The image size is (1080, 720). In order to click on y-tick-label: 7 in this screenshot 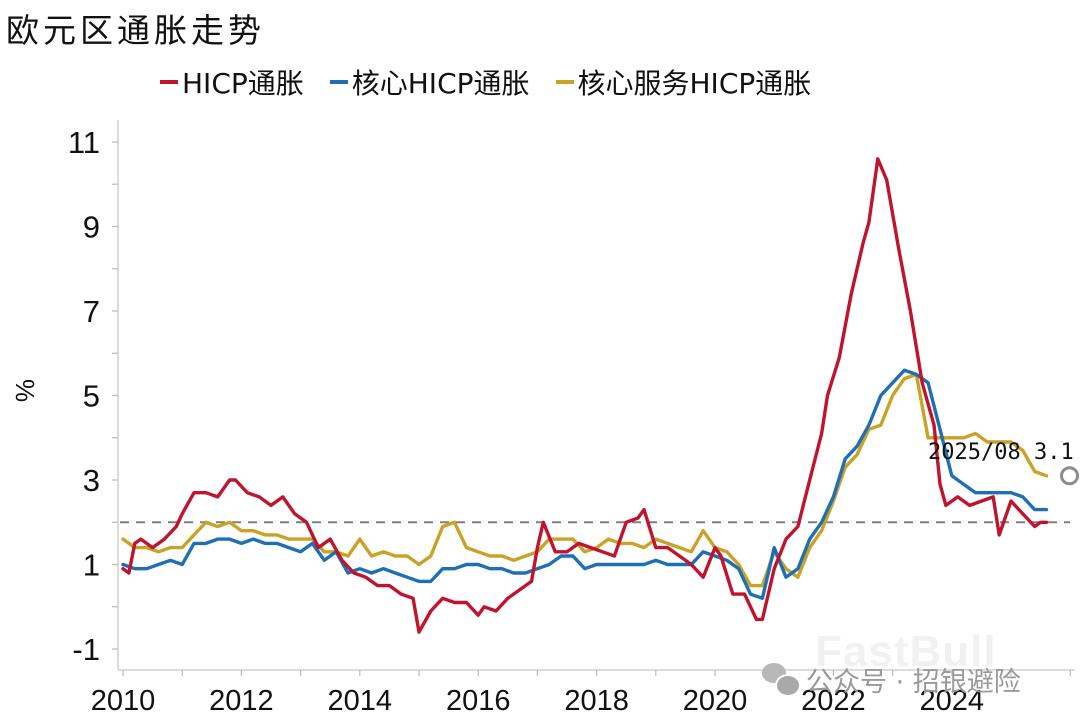, I will do `click(91, 311)`.